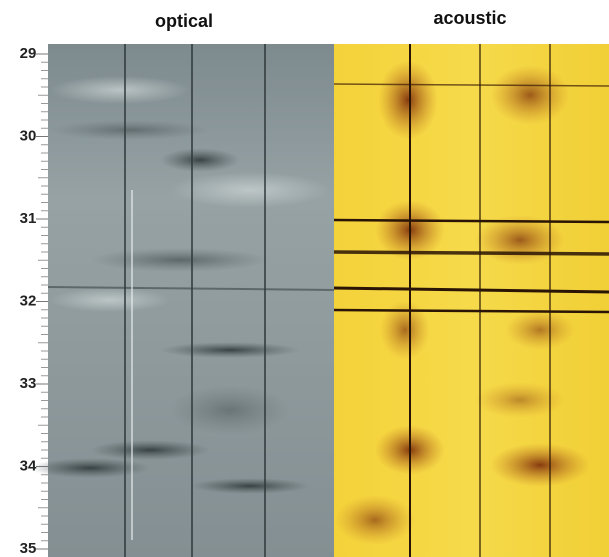  I want to click on panel-title: optical, so click(184, 21).